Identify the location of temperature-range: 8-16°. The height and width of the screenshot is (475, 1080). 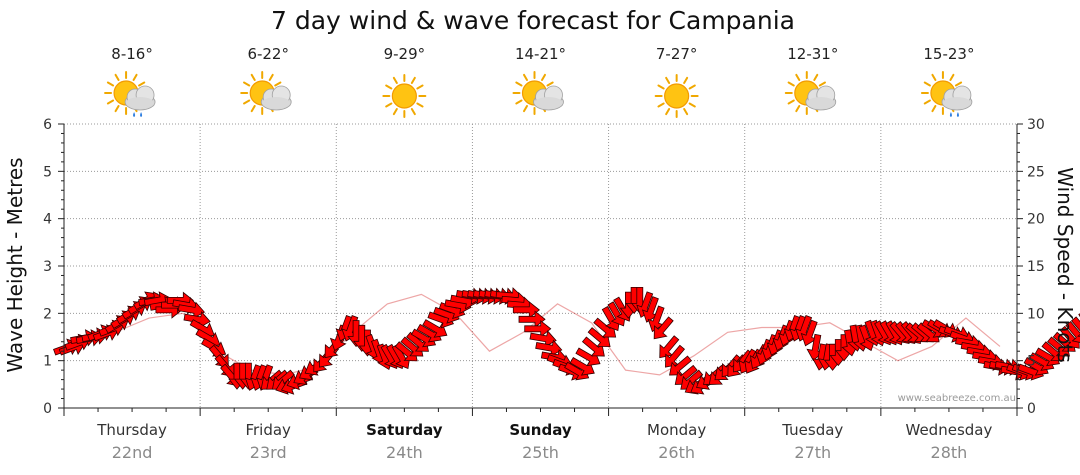
(132, 54).